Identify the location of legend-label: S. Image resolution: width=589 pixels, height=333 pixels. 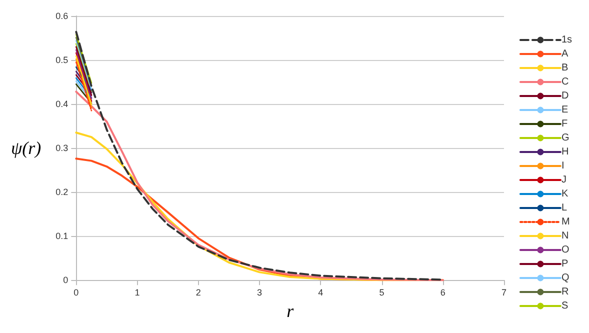
(564, 306).